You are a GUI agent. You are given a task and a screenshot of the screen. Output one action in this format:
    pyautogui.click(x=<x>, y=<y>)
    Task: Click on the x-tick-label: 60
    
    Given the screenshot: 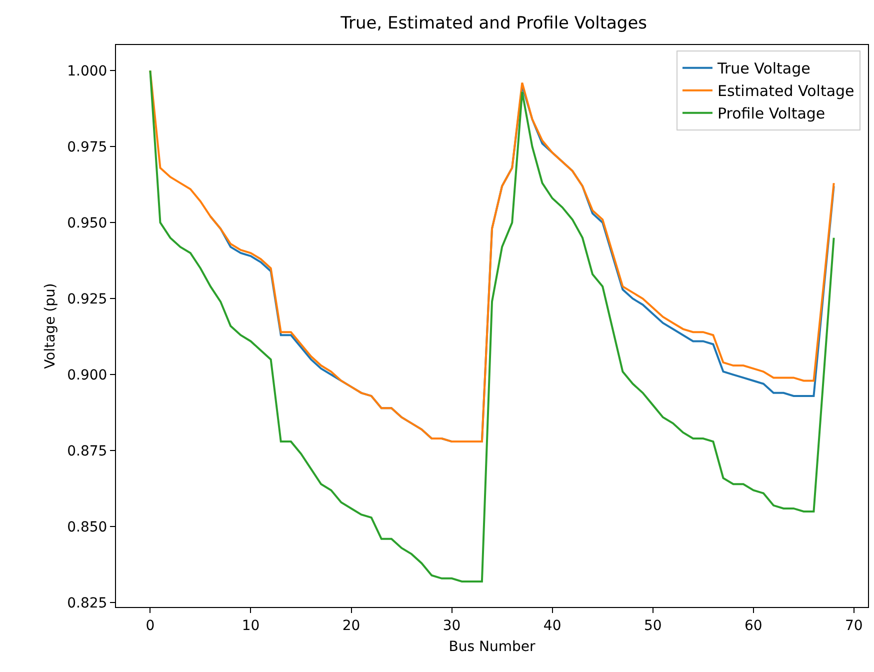 What is the action you would take?
    pyautogui.click(x=753, y=626)
    